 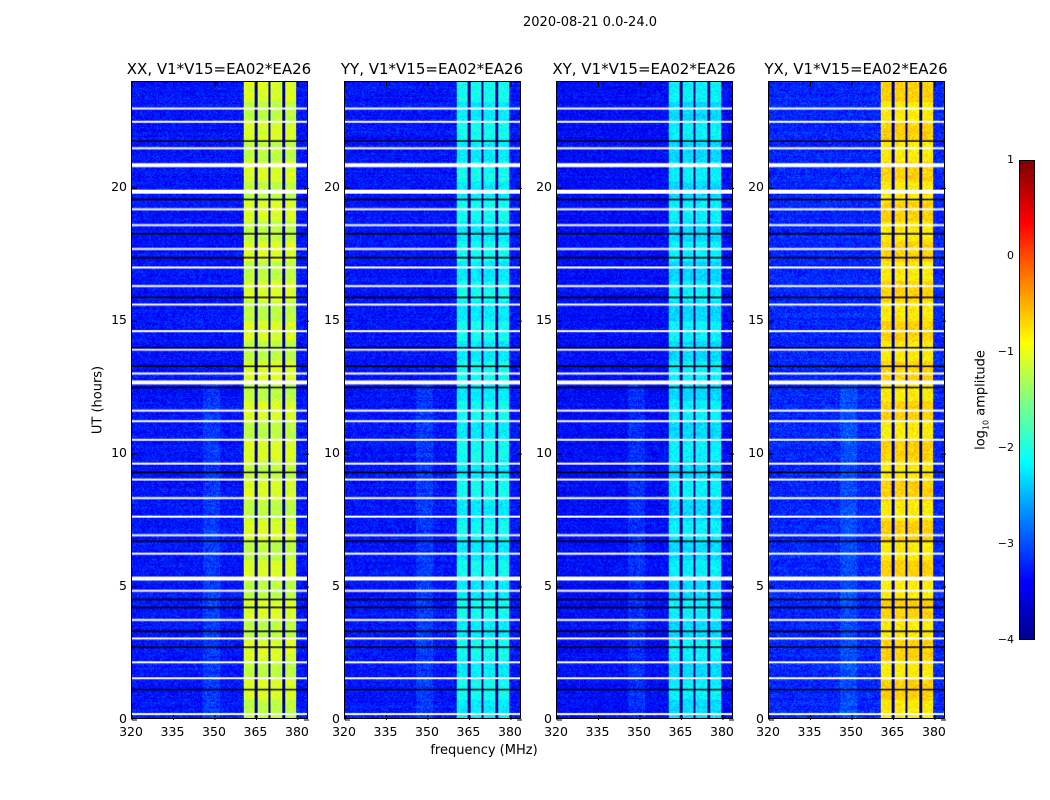 What do you see at coordinates (1005, 447) in the screenshot?
I see `colorbar-tick-label: −2` at bounding box center [1005, 447].